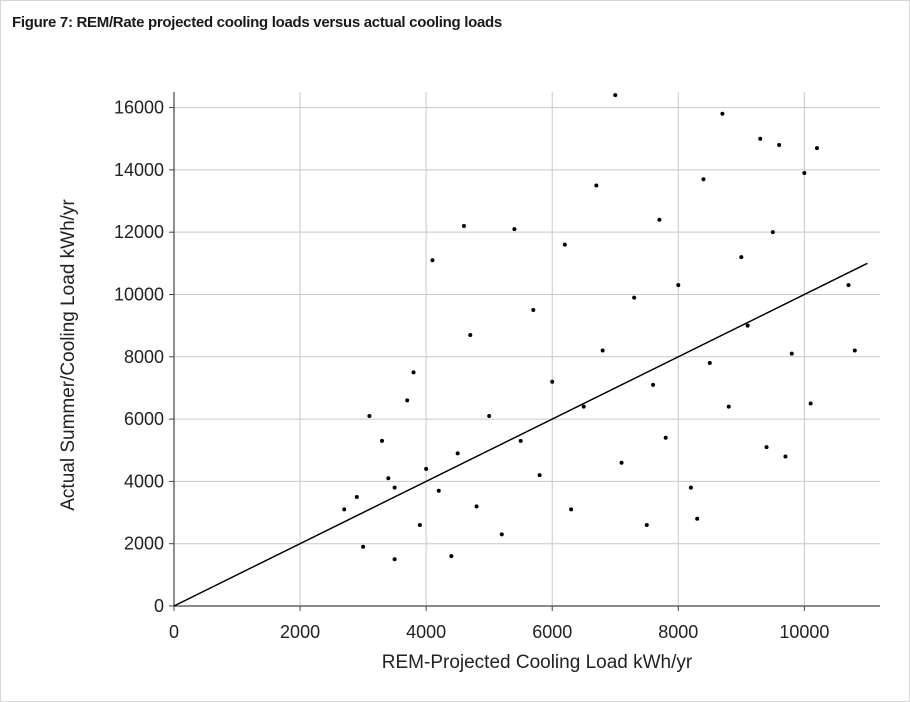  Describe the element at coordinates (139, 232) in the screenshot. I see `y-tick-label: 12000` at that location.